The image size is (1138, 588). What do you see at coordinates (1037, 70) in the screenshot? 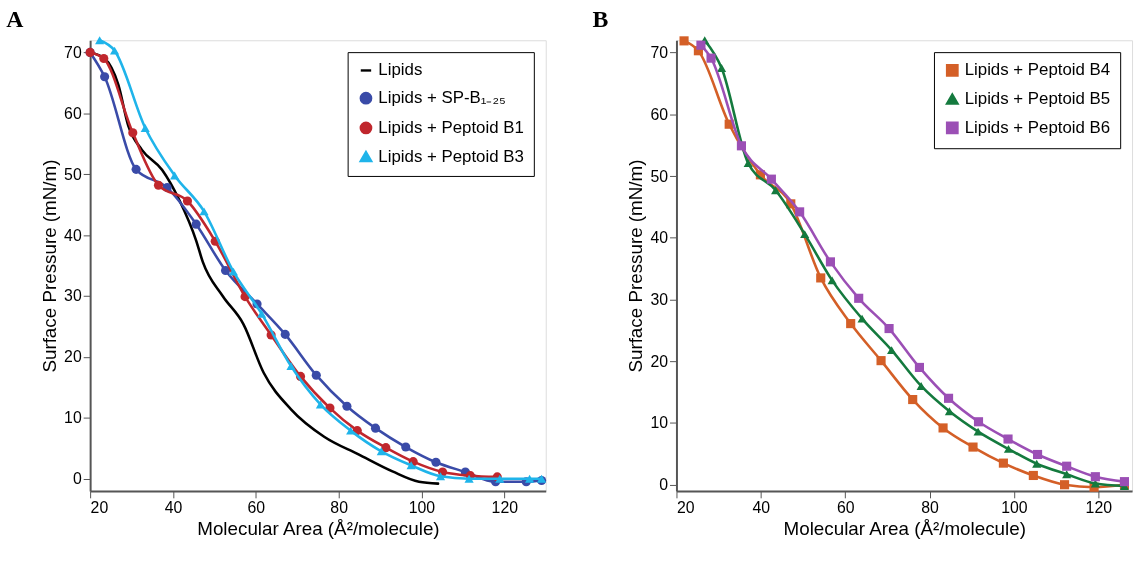
I see `legend-label: Lipids + Peptoid B4` at bounding box center [1037, 70].